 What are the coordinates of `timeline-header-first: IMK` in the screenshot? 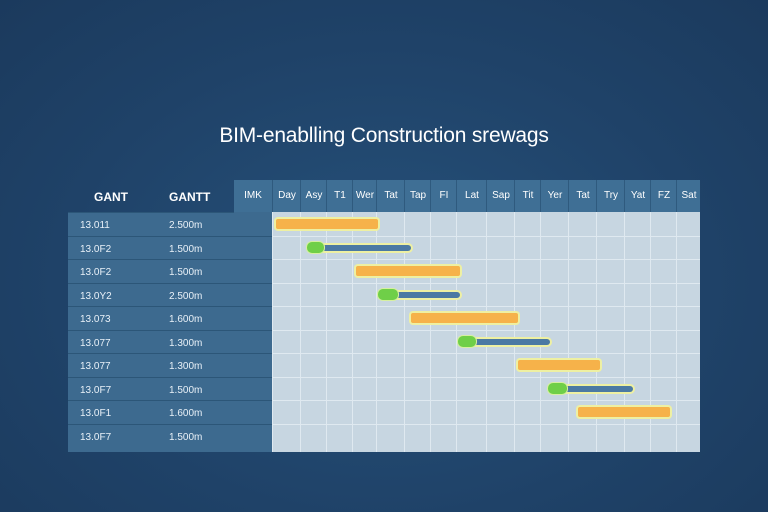 It's located at (253, 195).